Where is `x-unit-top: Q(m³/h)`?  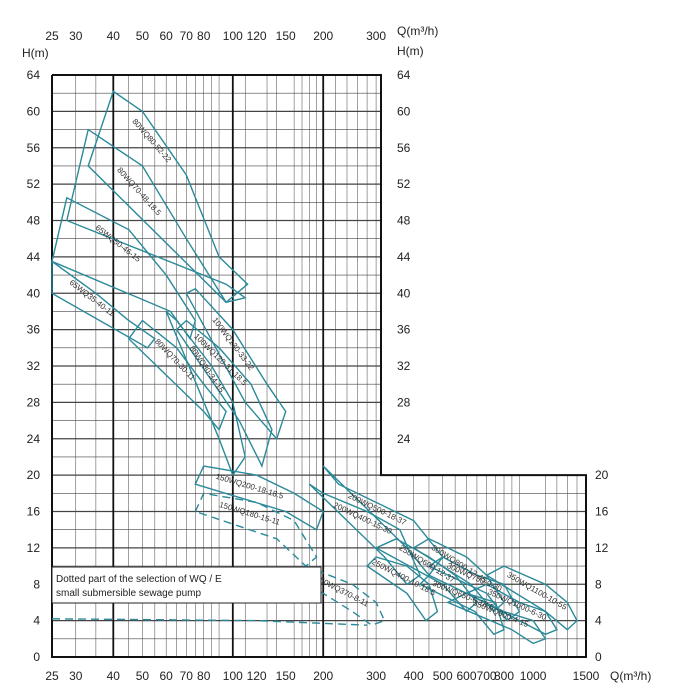 x-unit-top: Q(m³/h) is located at coordinates (417, 31).